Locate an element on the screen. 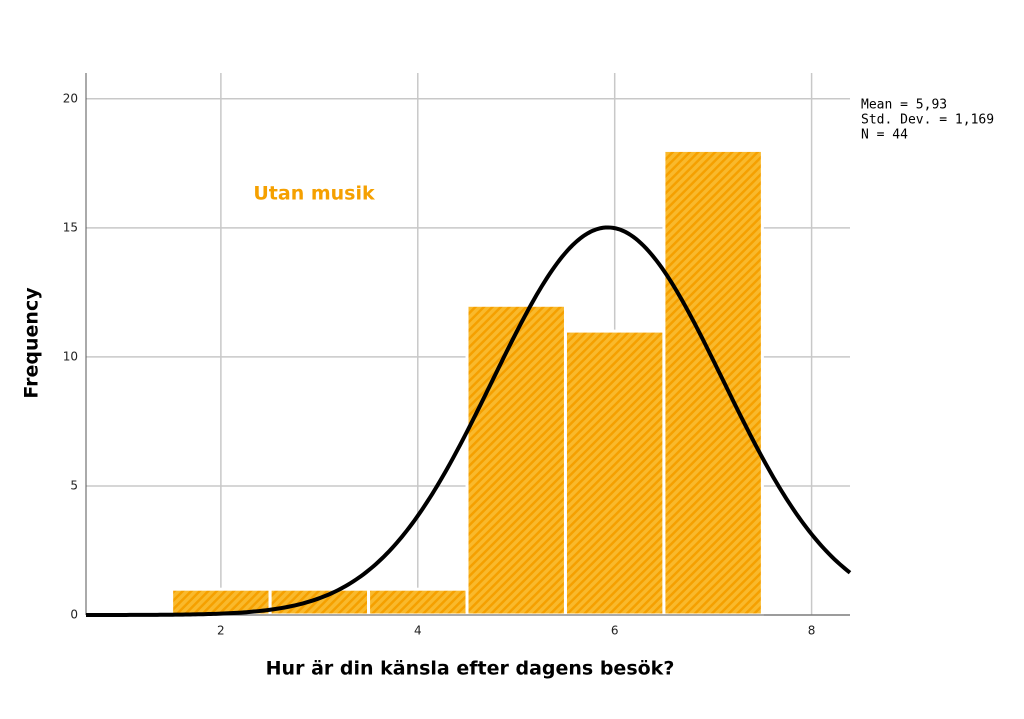 The image size is (1024, 719). x-tick-label: 6 is located at coordinates (615, 631).